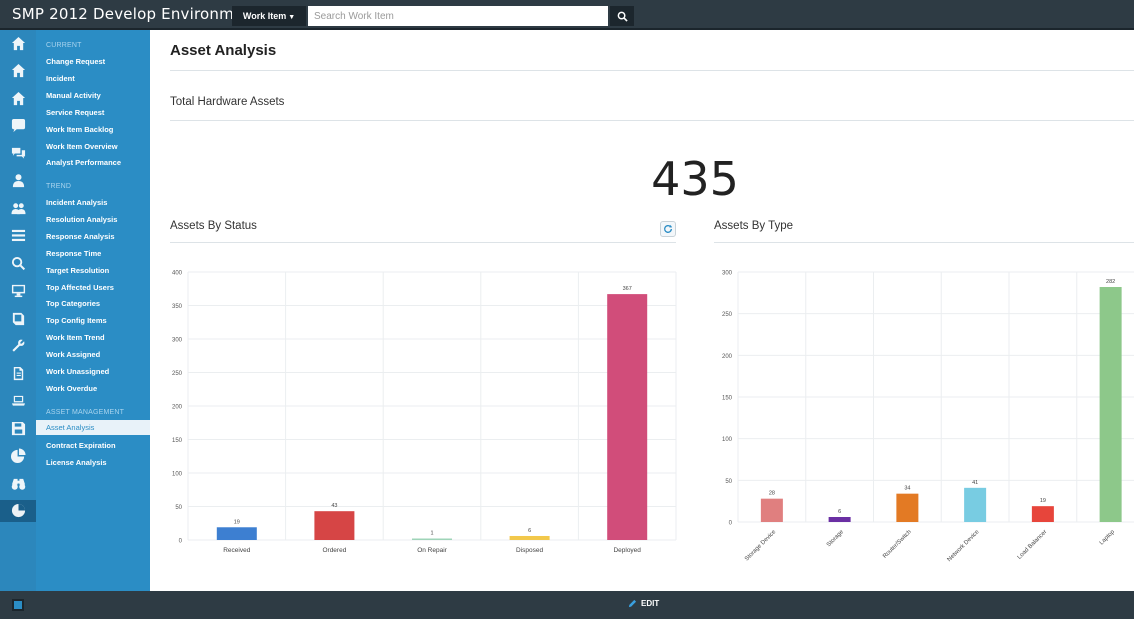  What do you see at coordinates (567, 605) in the screenshot?
I see `bottom-bar: EDIT` at bounding box center [567, 605].